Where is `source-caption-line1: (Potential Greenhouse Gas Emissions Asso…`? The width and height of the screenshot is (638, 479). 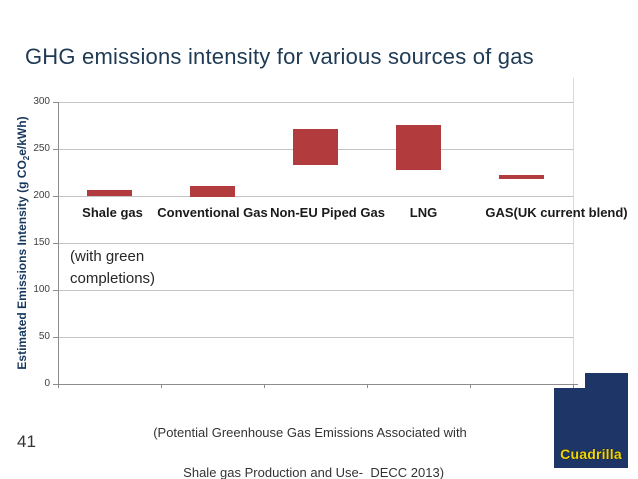
source-caption-line1: (Potential Greenhouse Gas Emissions Asso… is located at coordinates (310, 432).